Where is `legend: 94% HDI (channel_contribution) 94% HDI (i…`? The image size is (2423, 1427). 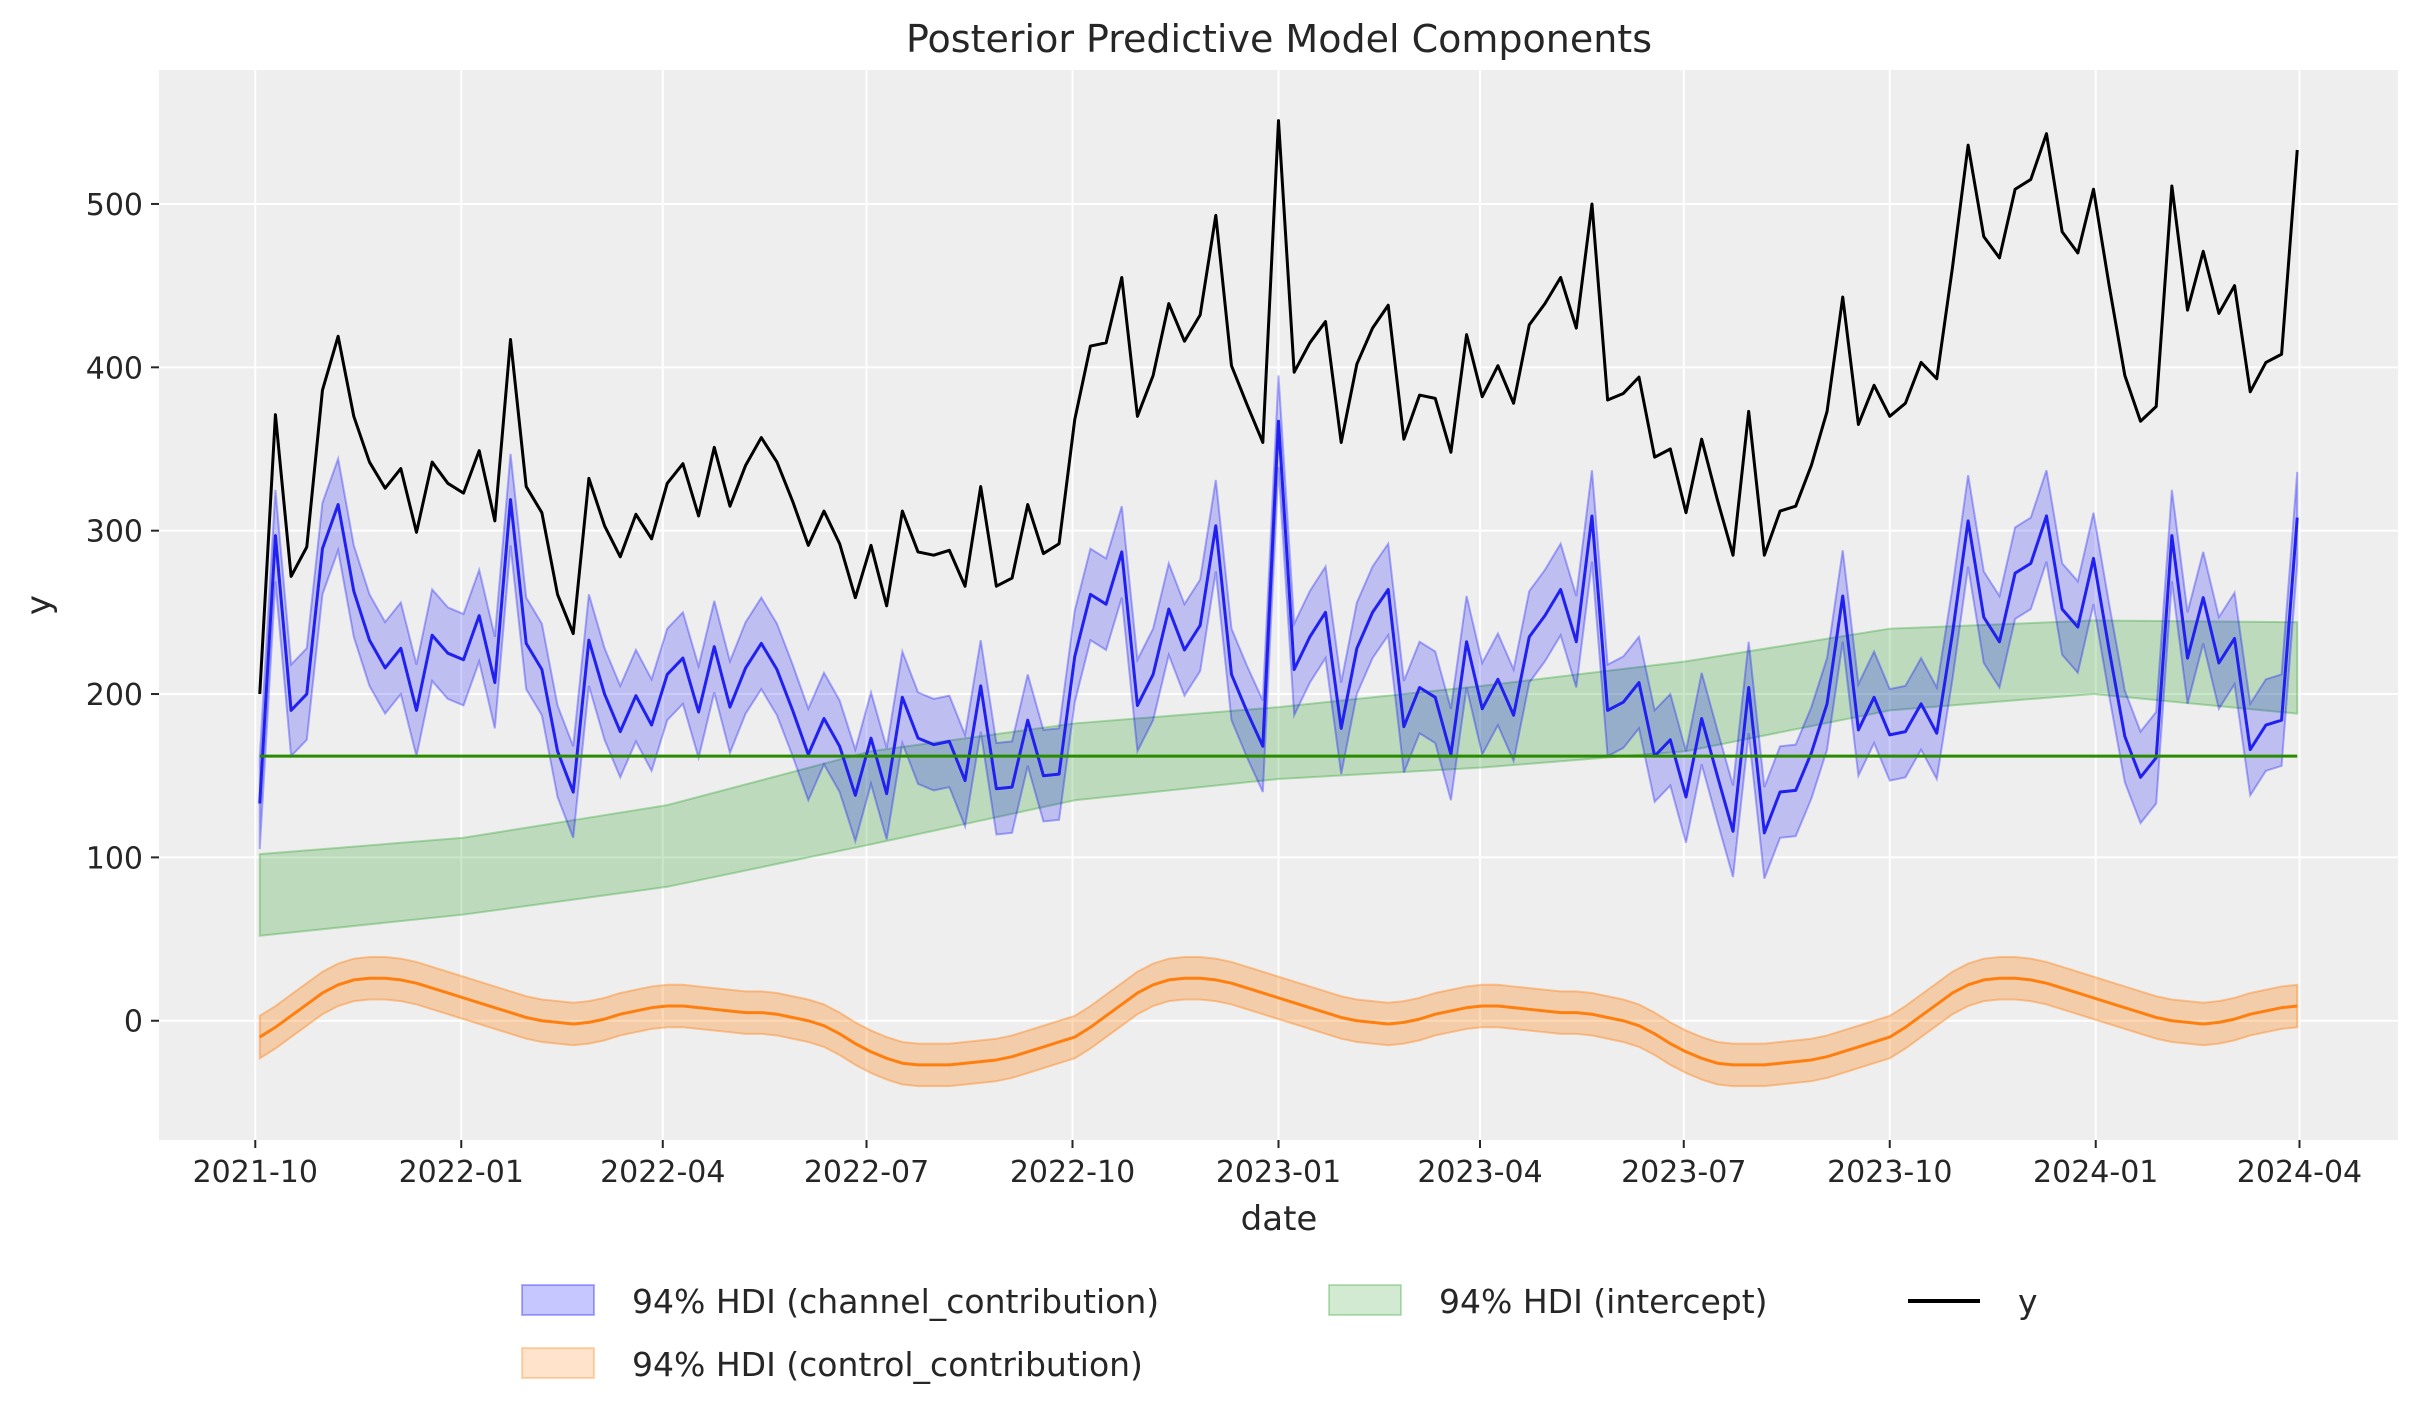
legend: 94% HDI (channel_contribution) 94% HDI (i… is located at coordinates (1279, 1333).